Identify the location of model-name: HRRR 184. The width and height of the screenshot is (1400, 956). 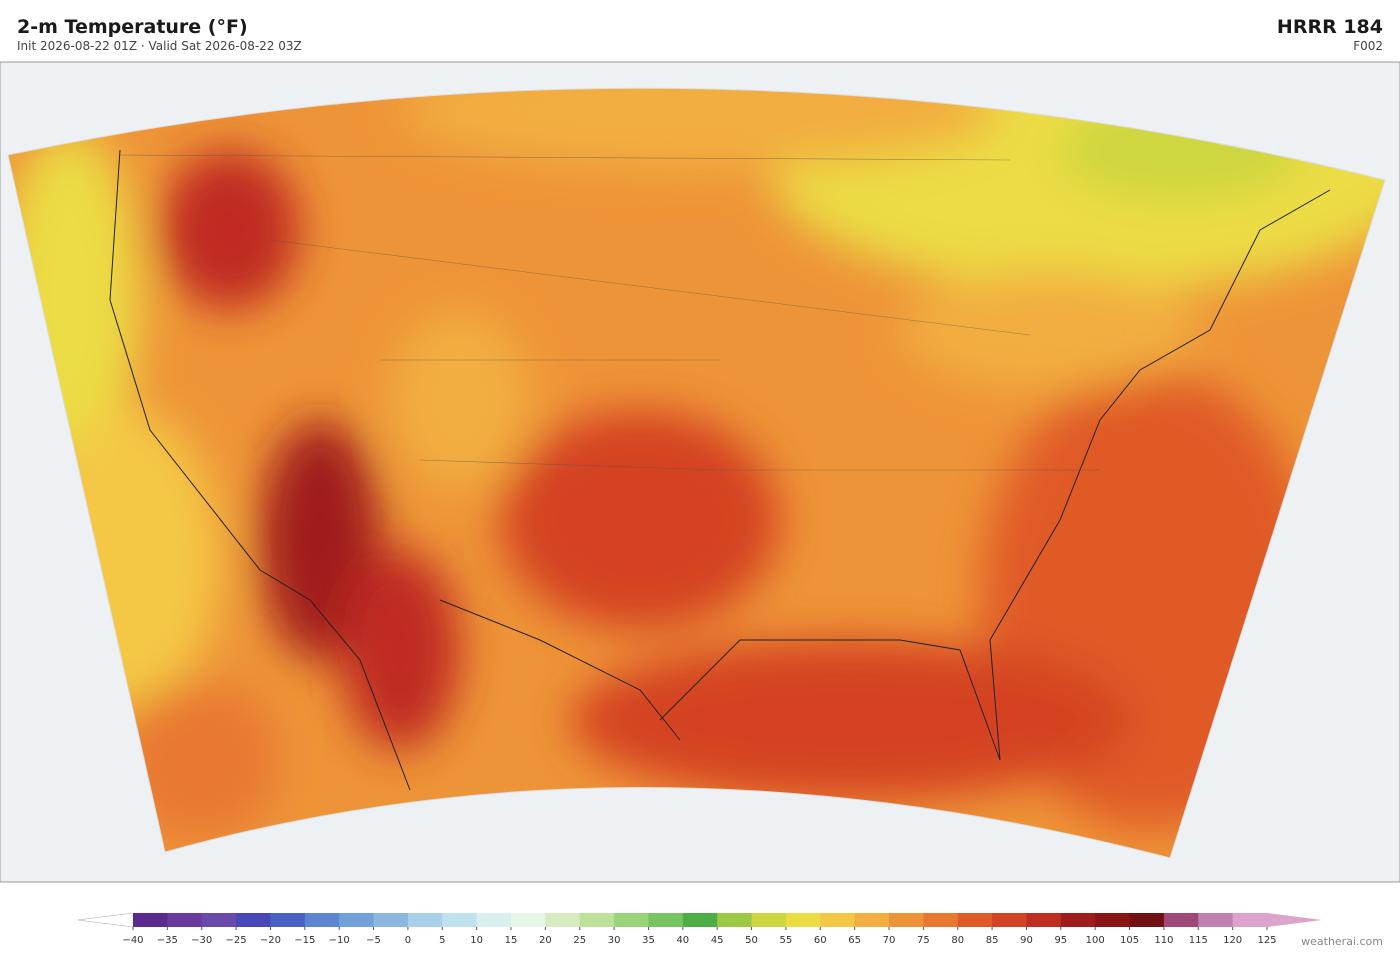
(1329, 27).